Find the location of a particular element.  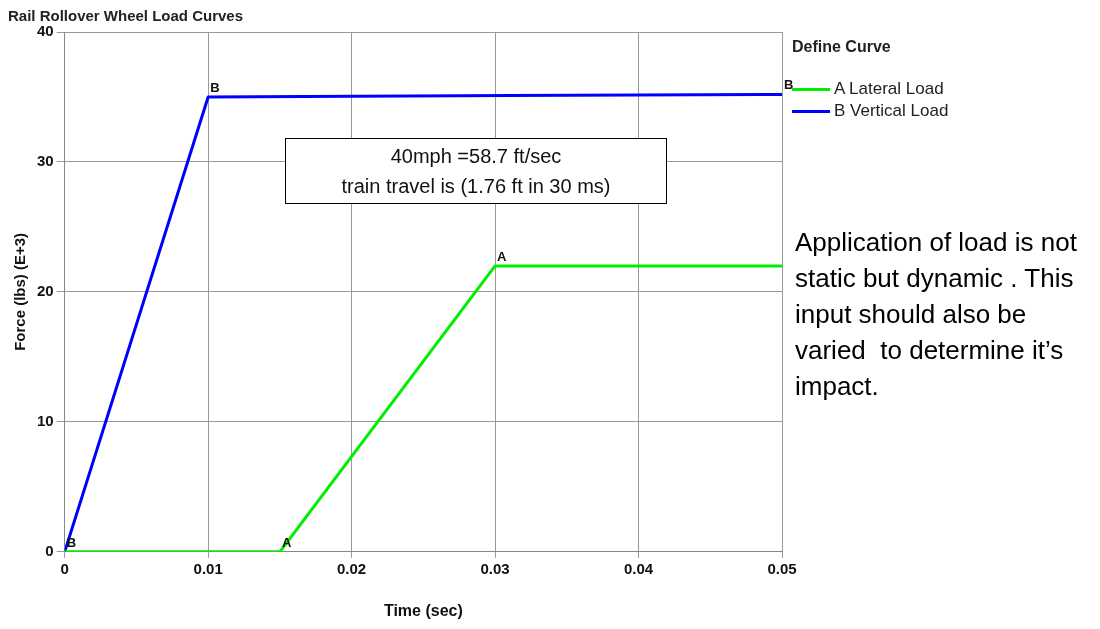

legend-title: Define Curve is located at coordinates (842, 47).